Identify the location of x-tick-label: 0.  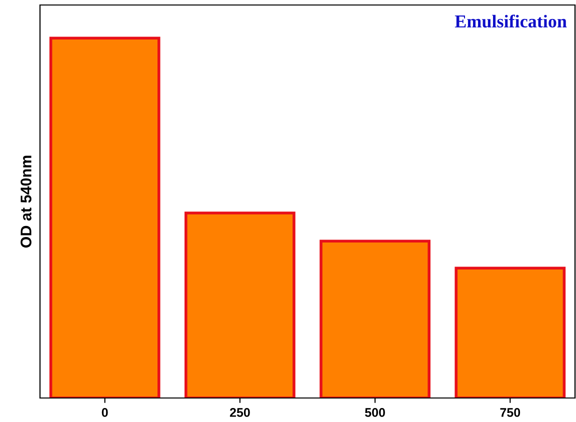
(105, 412).